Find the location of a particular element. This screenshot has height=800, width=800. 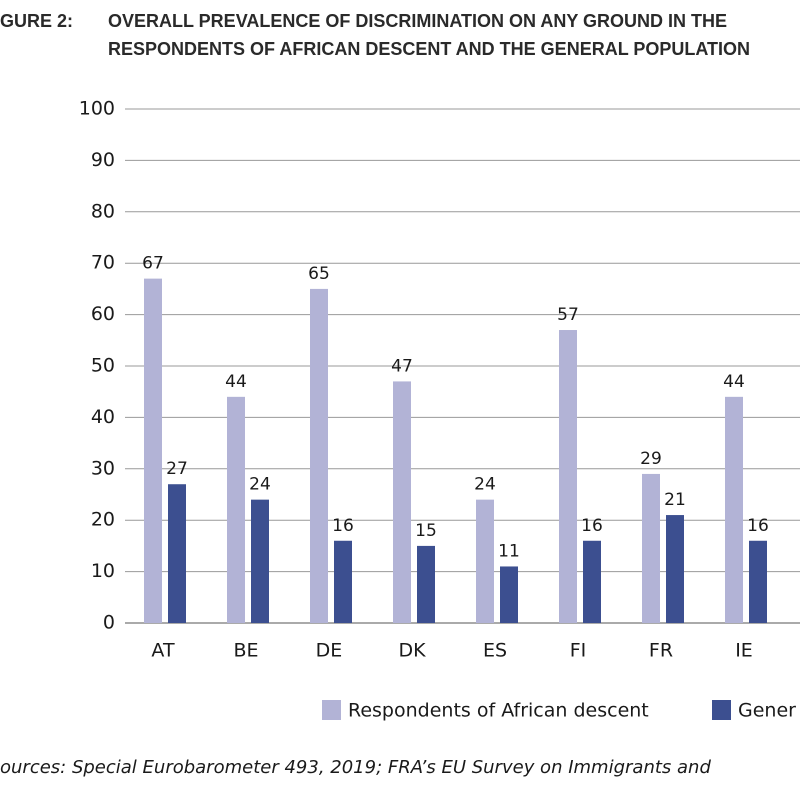

y-tick-label: 40 is located at coordinates (103, 417).